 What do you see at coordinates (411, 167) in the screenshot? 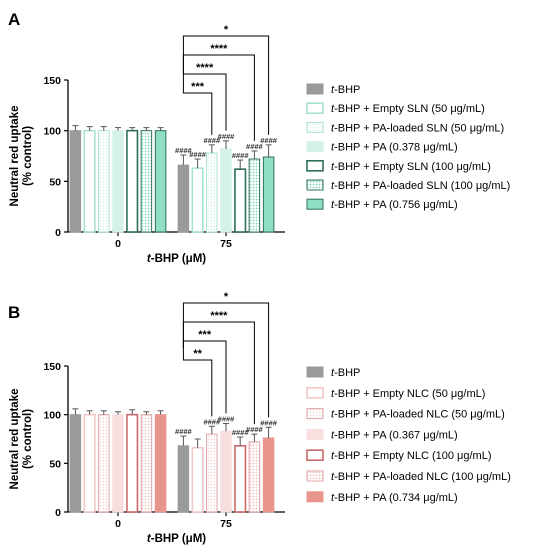
I see `legend-entry: t-BHP + Empty SLN (100 μg/mL)` at bounding box center [411, 167].